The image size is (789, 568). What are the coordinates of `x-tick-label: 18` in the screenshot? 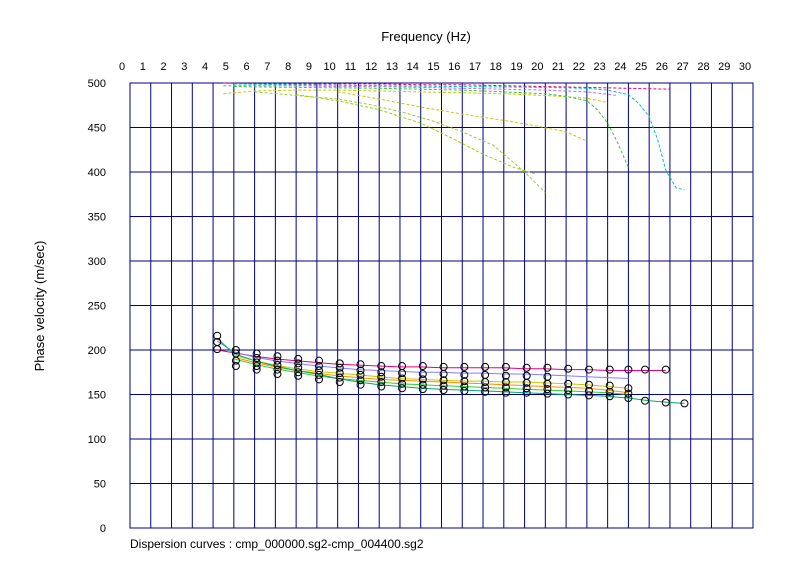 It's located at (496, 67).